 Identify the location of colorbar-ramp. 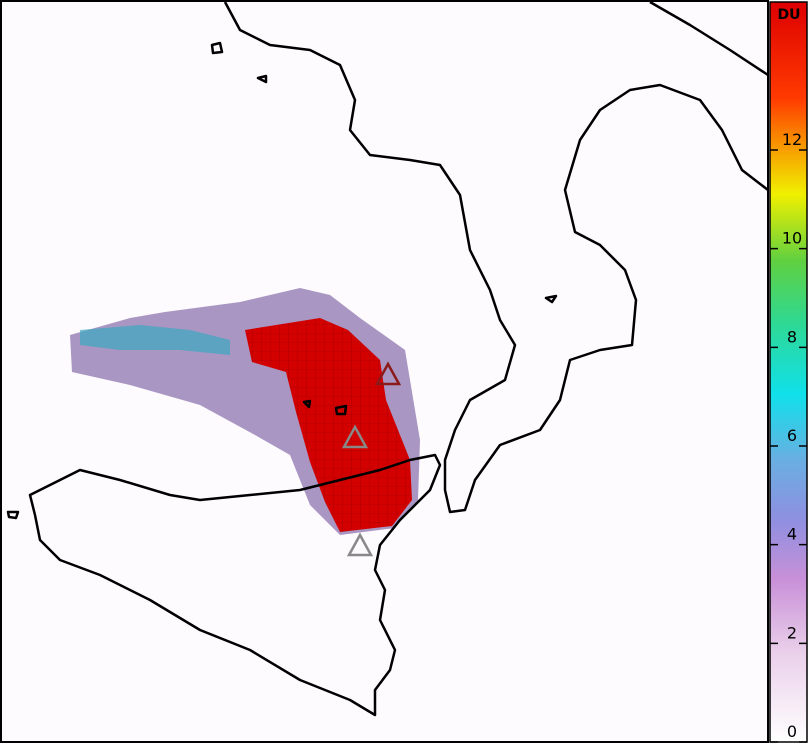
(788, 372).